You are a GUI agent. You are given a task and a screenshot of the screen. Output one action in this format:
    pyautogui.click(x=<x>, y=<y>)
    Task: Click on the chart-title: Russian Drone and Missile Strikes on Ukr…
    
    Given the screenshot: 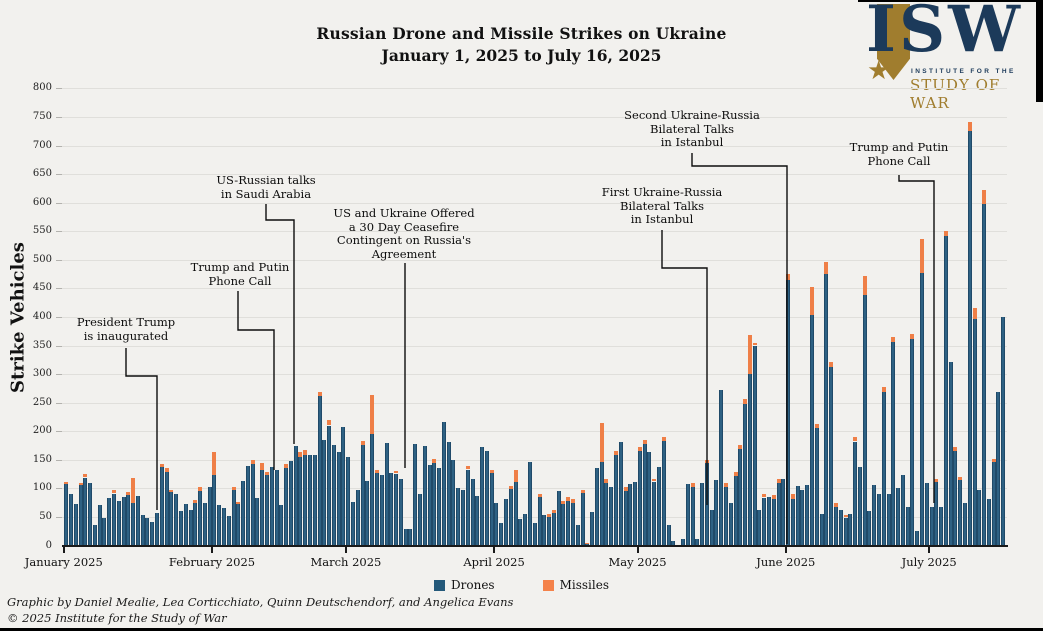 What is the action you would take?
    pyautogui.click(x=521, y=33)
    